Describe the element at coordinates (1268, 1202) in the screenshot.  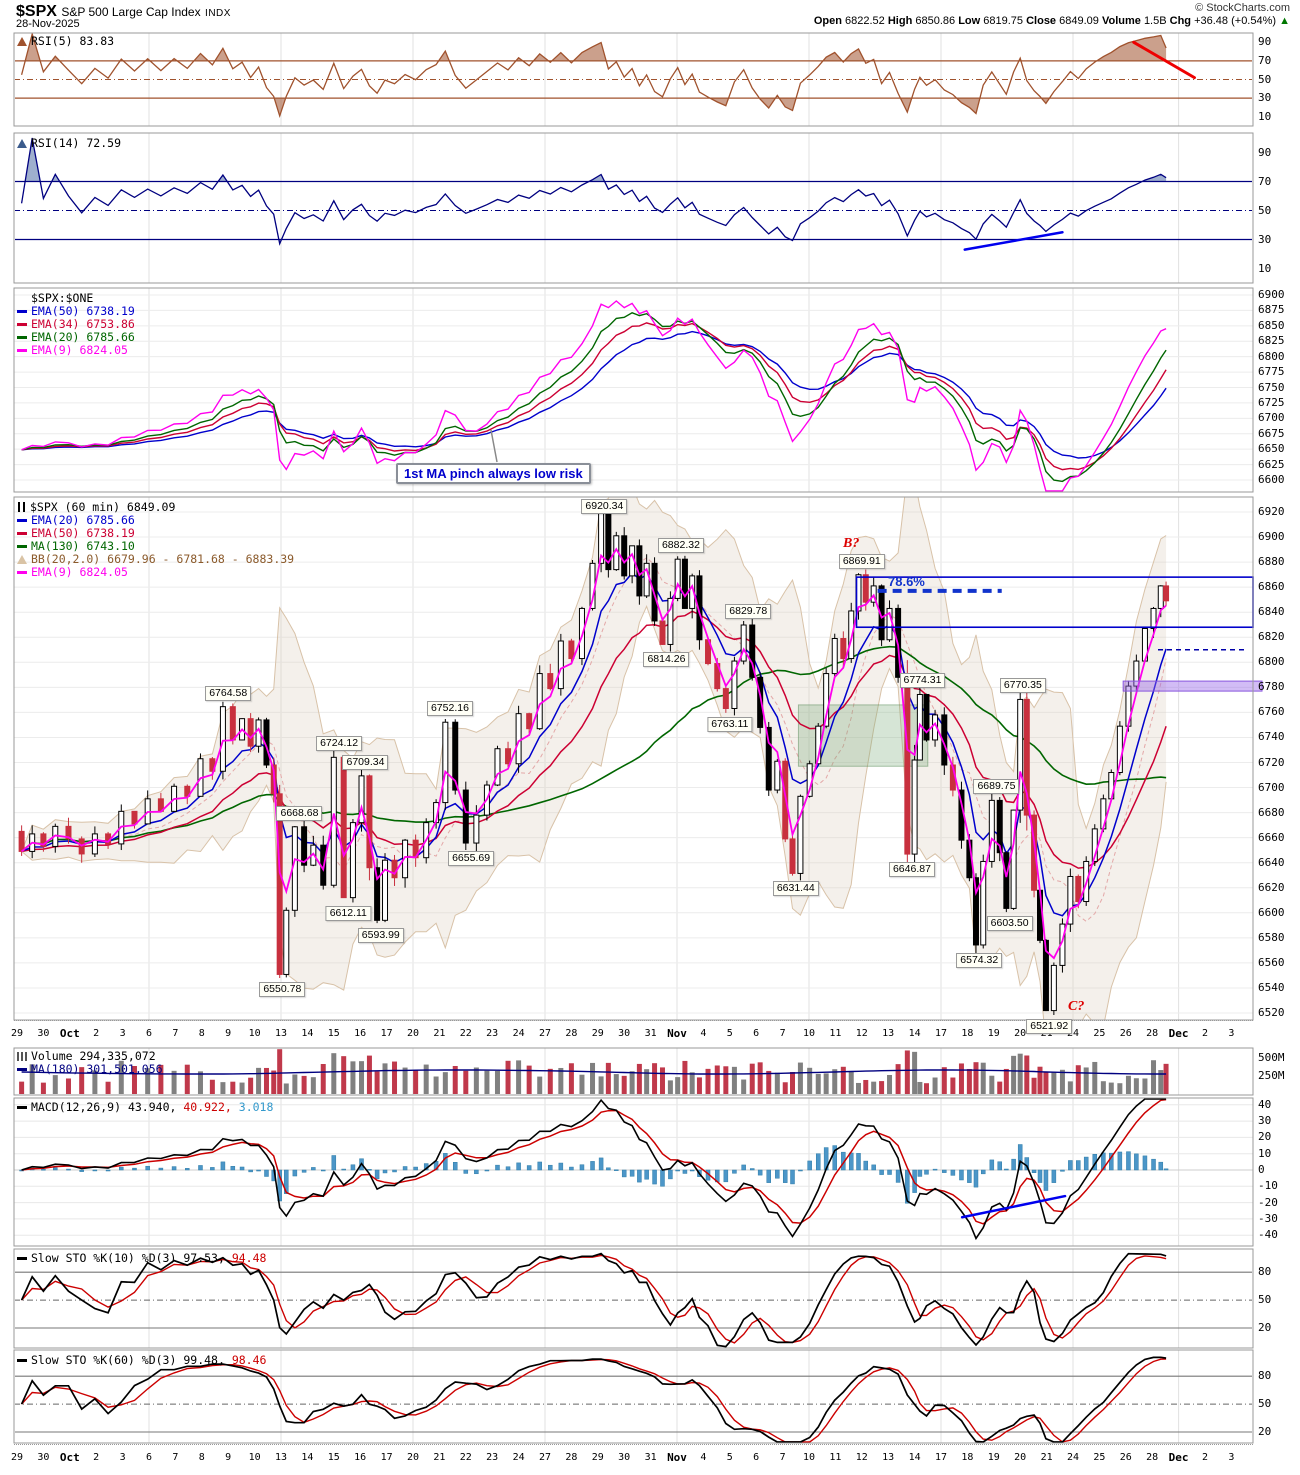
I see `axis-tick: -20` at that location.